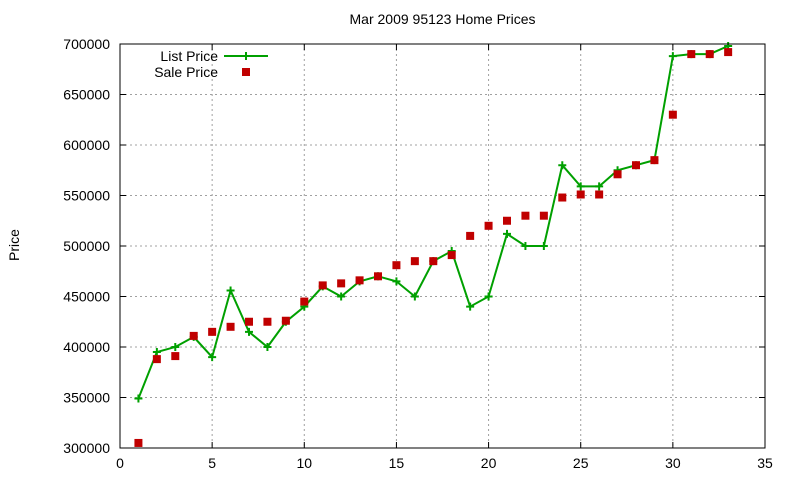  I want to click on x-tick-label: 30, so click(673, 463).